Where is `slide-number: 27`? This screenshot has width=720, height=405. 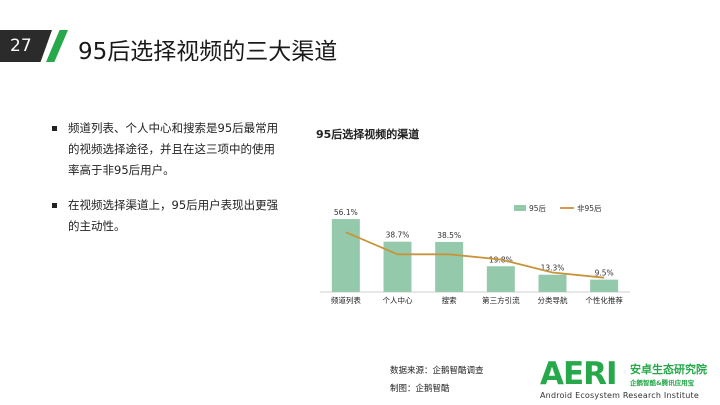 slide-number: 27 is located at coordinates (21, 46).